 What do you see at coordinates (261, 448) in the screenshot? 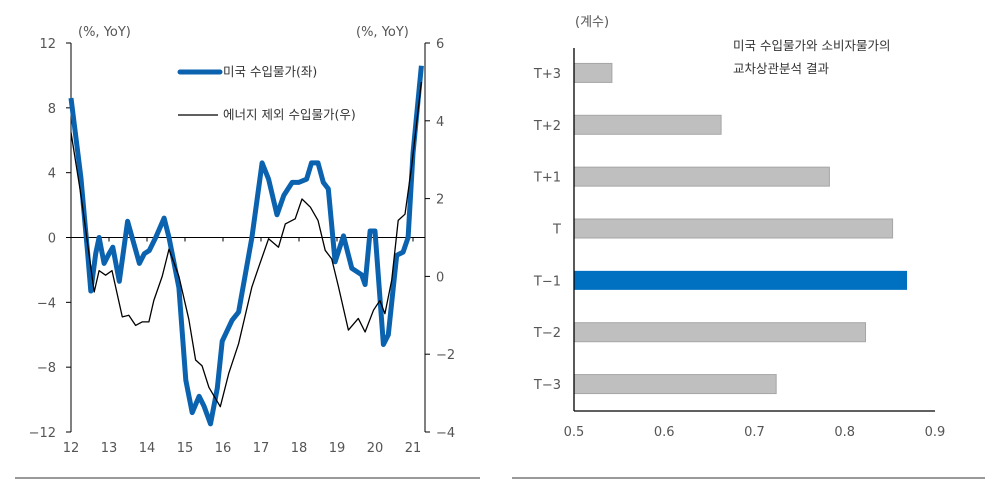
I see `x-tick-label: 17` at bounding box center [261, 448].